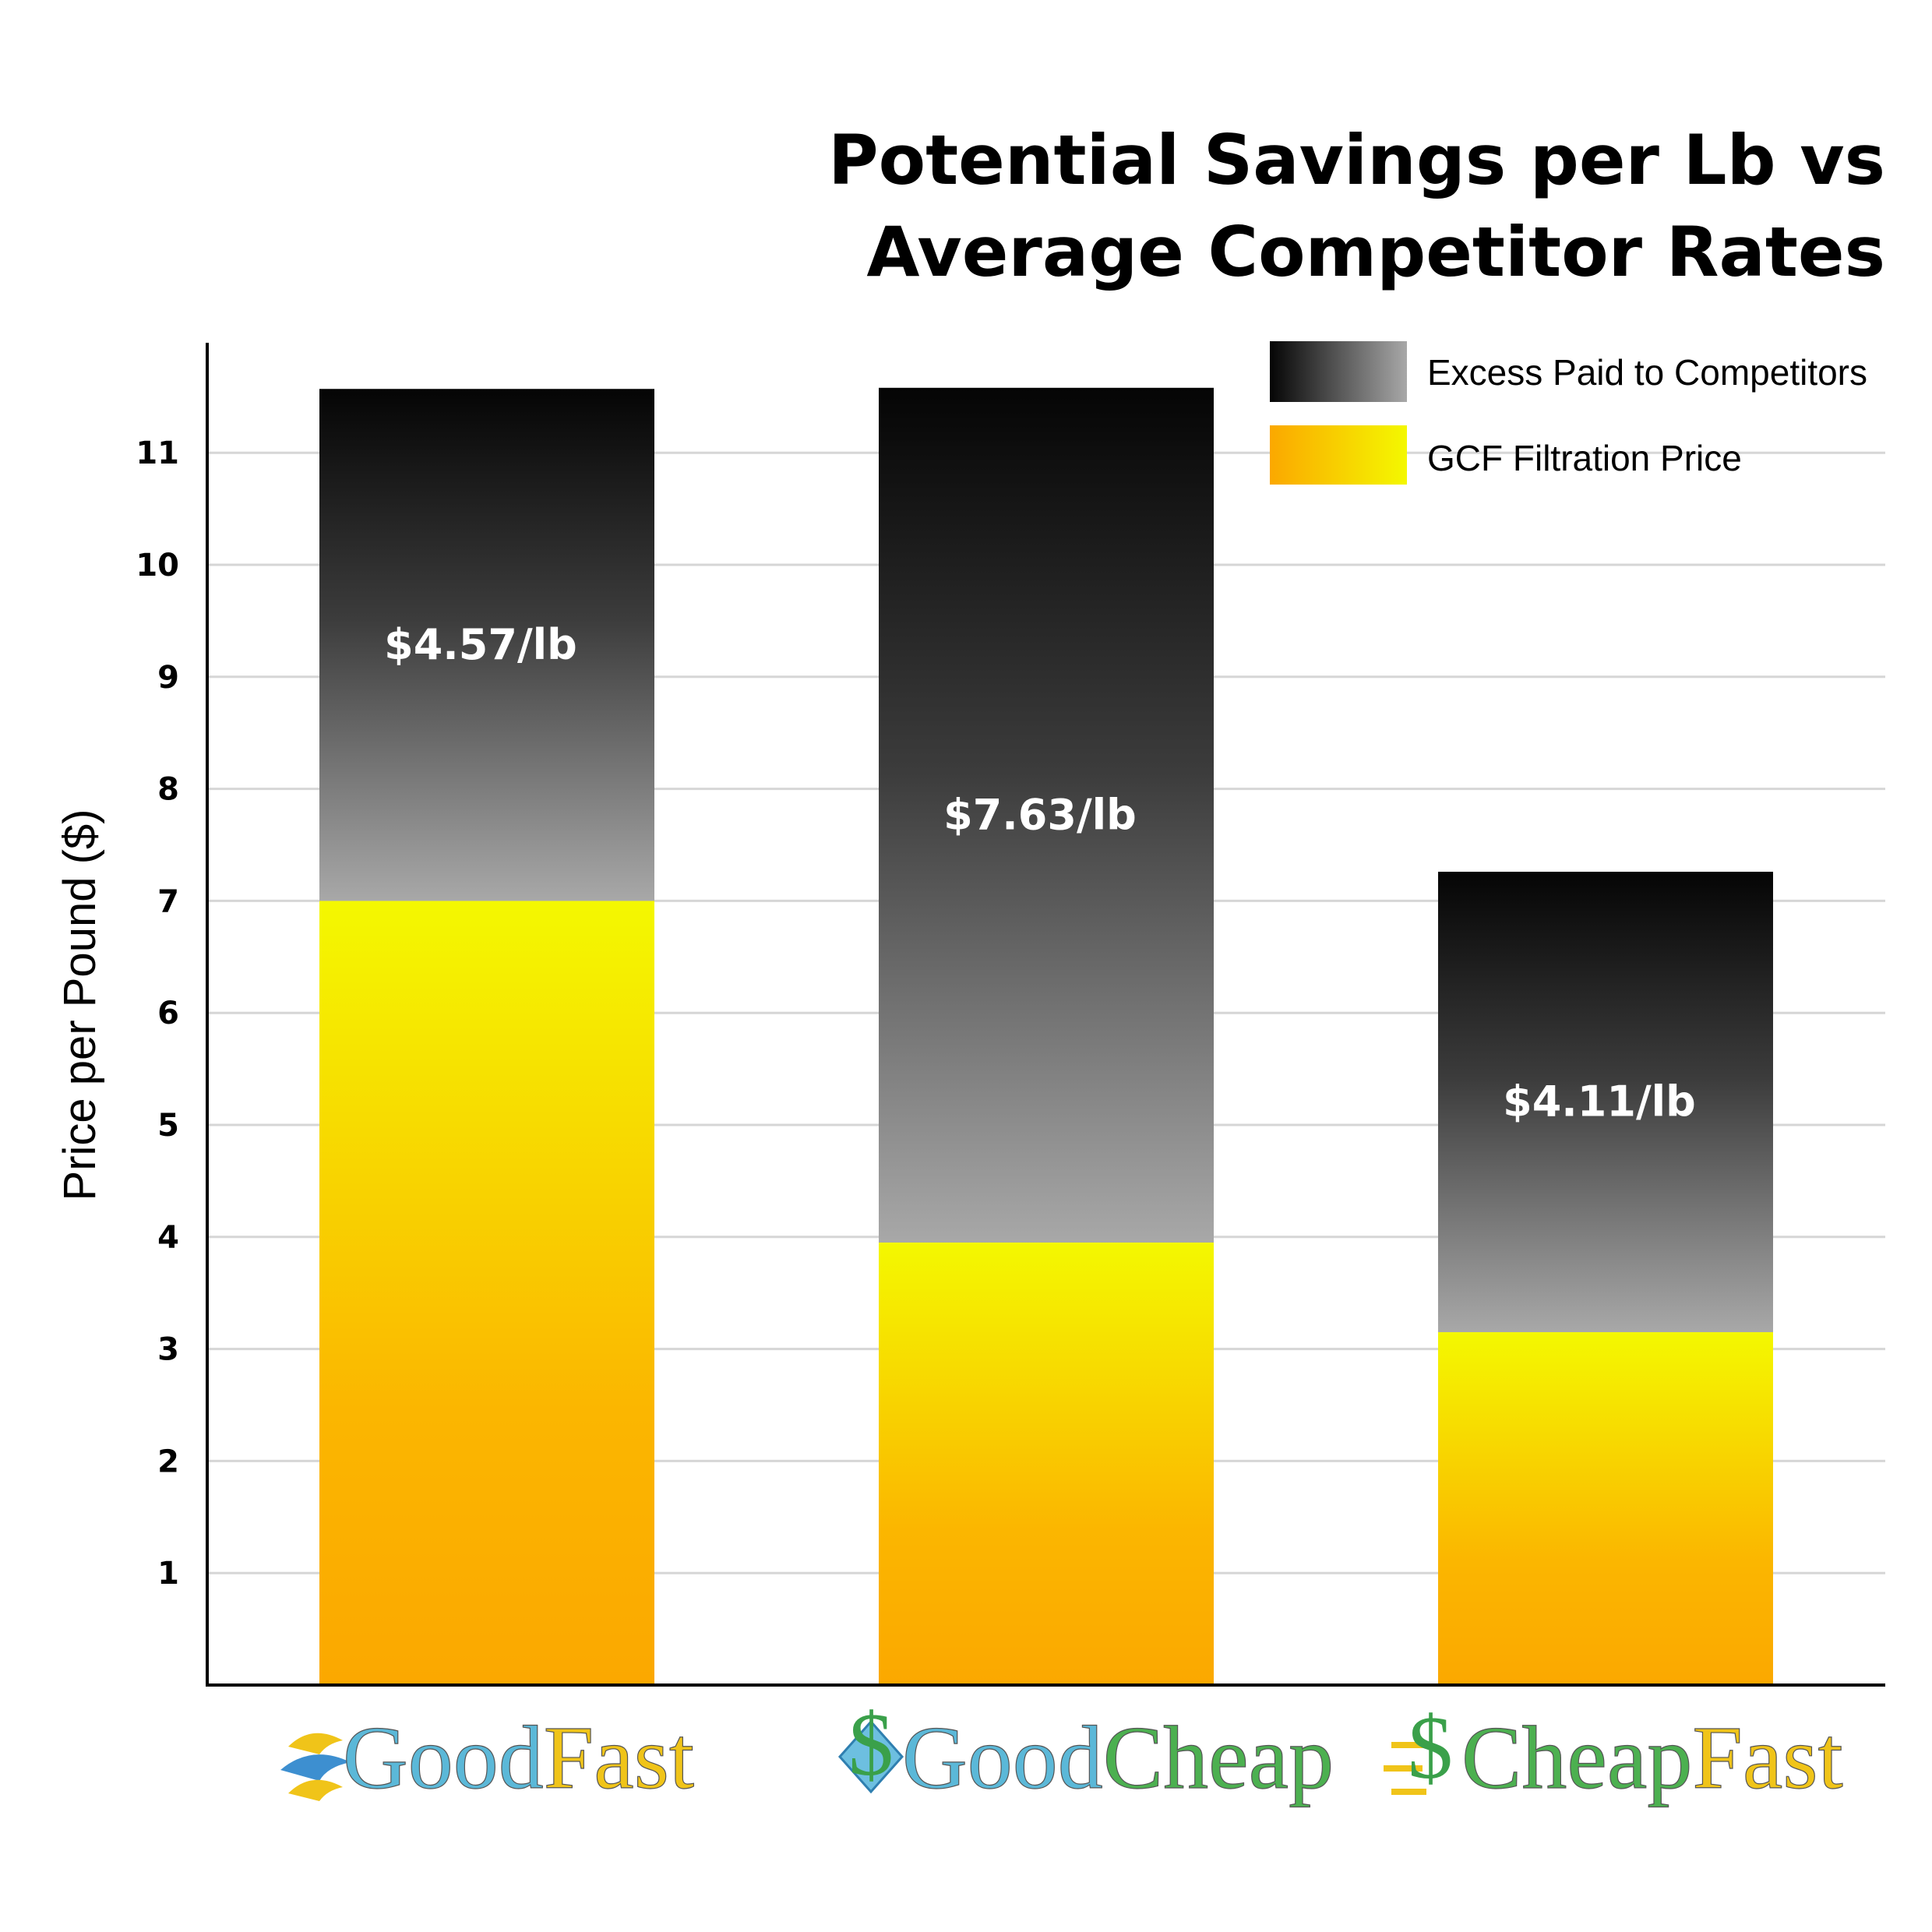 Image resolution: width=1932 pixels, height=1932 pixels. I want to click on y-tick-labels: 1 2 3 4 5 6 7 8 9 10 11, so click(158, 1013).